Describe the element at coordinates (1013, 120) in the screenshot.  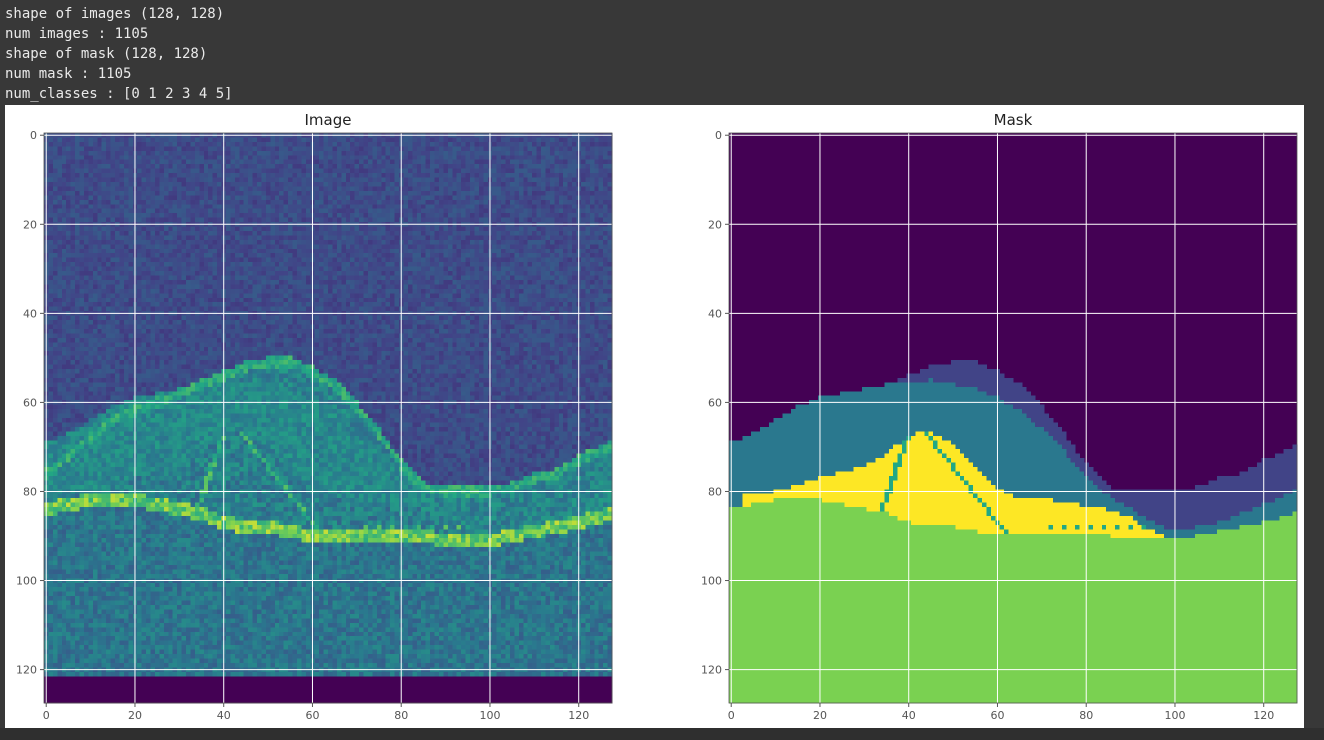
I see `axes-title: Mask` at that location.